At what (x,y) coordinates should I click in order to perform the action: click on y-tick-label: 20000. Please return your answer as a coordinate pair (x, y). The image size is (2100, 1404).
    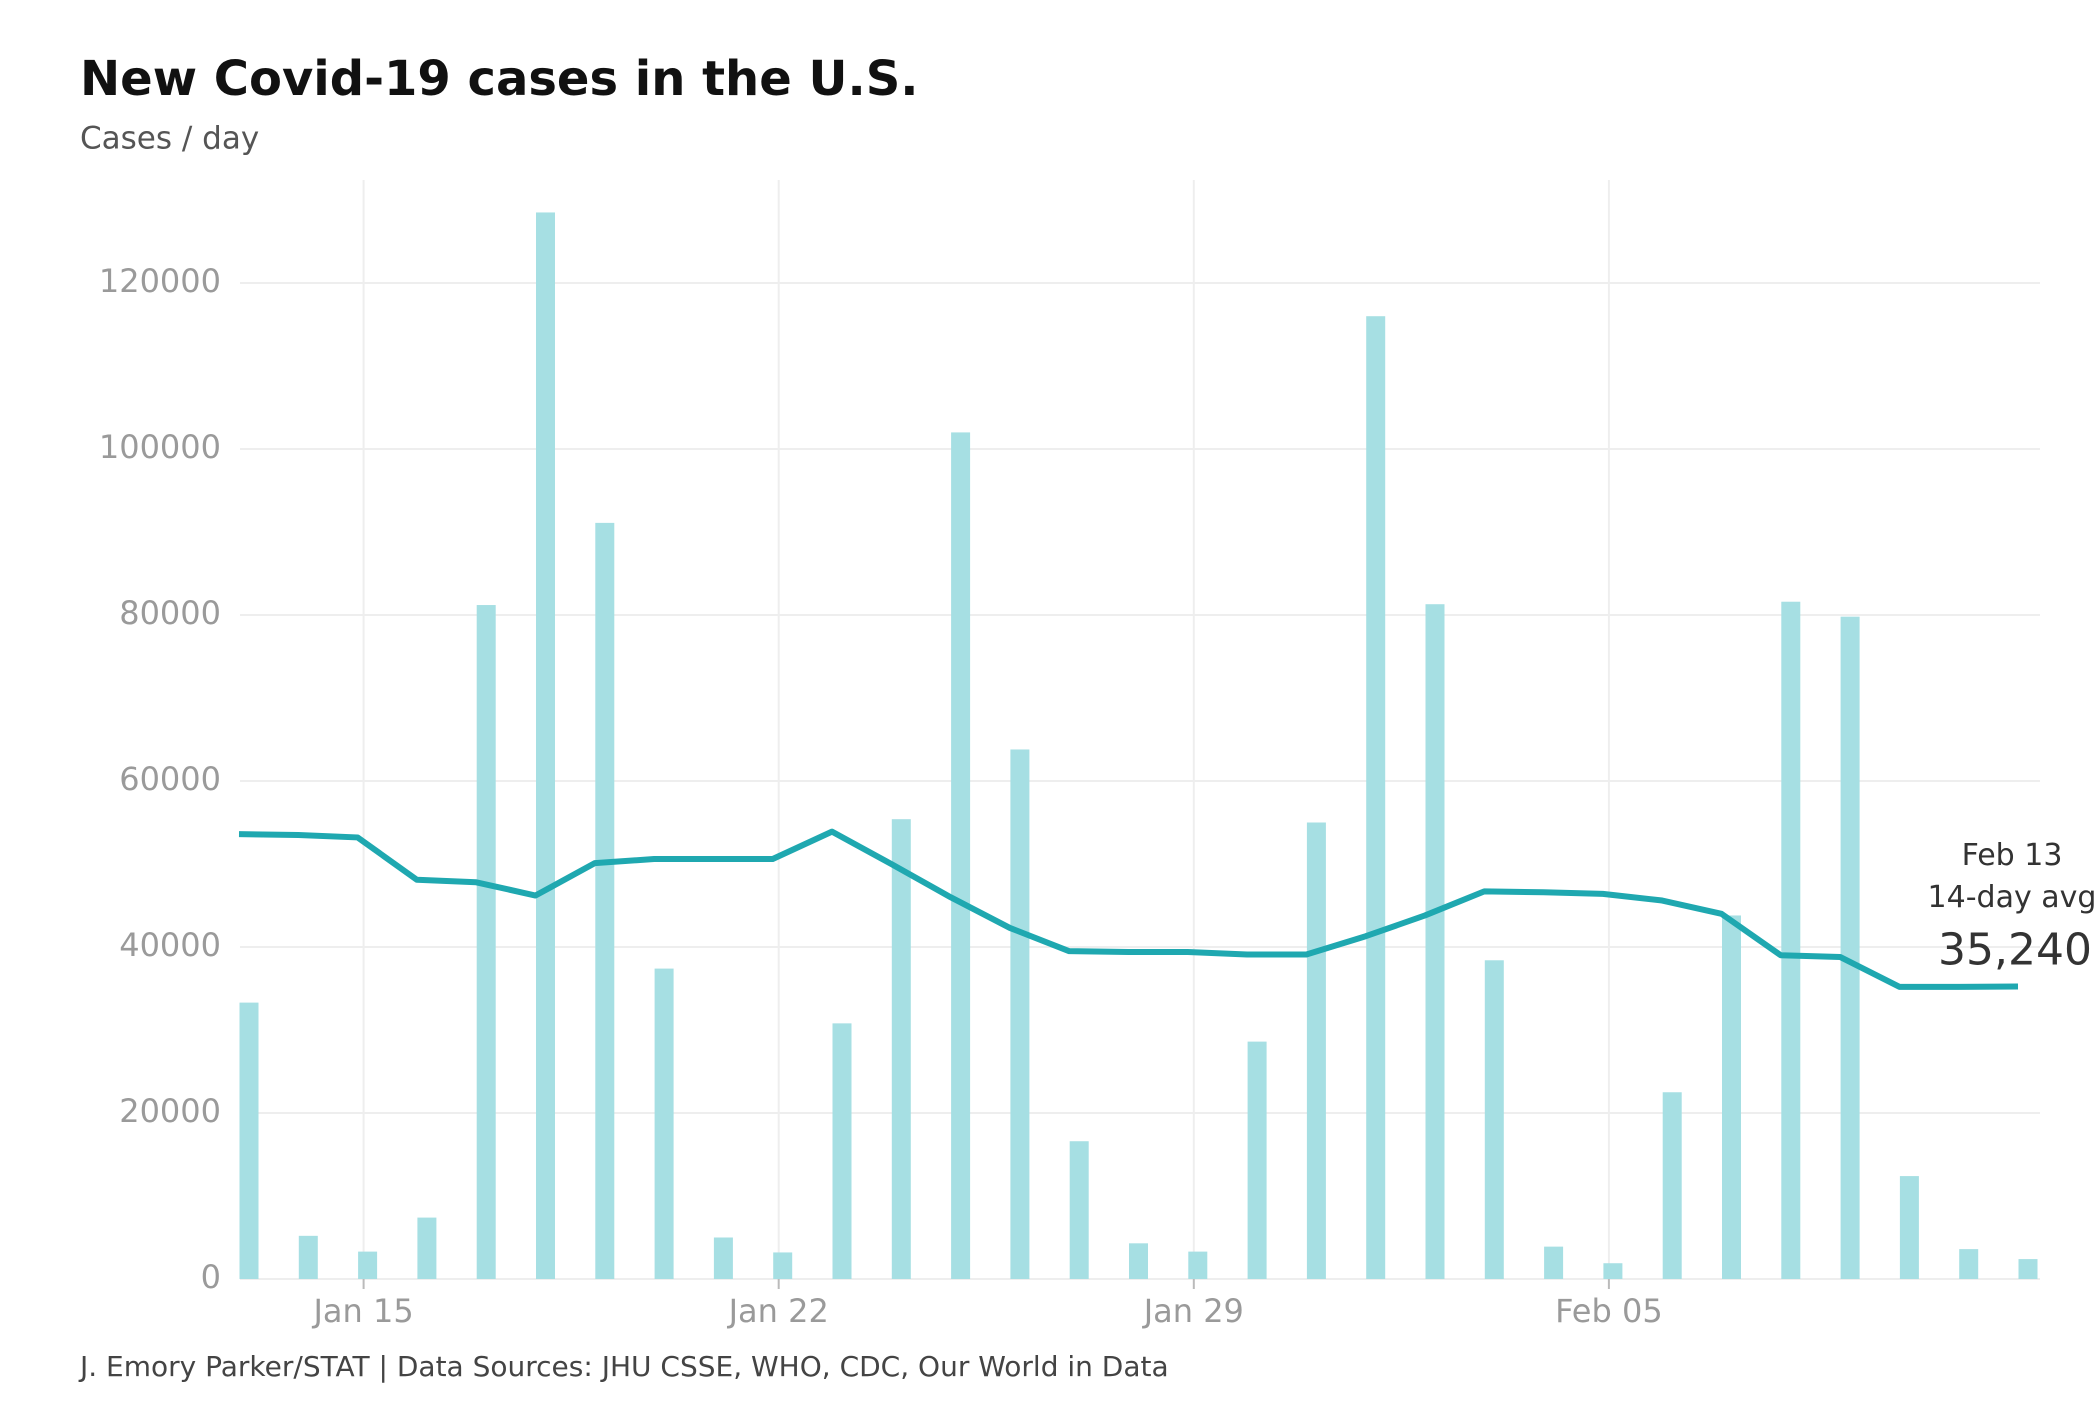
    Looking at the image, I should click on (170, 1111).